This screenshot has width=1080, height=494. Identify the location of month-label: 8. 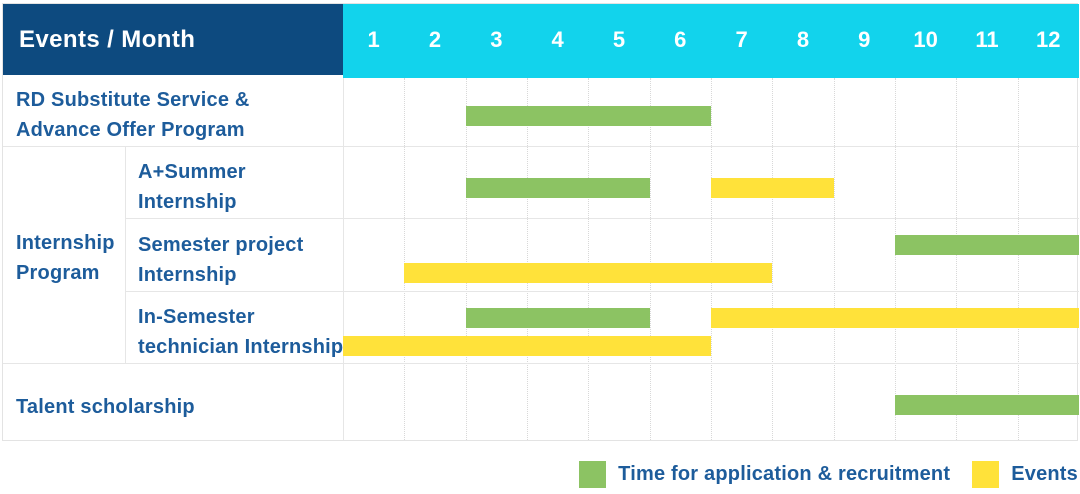
(803, 39).